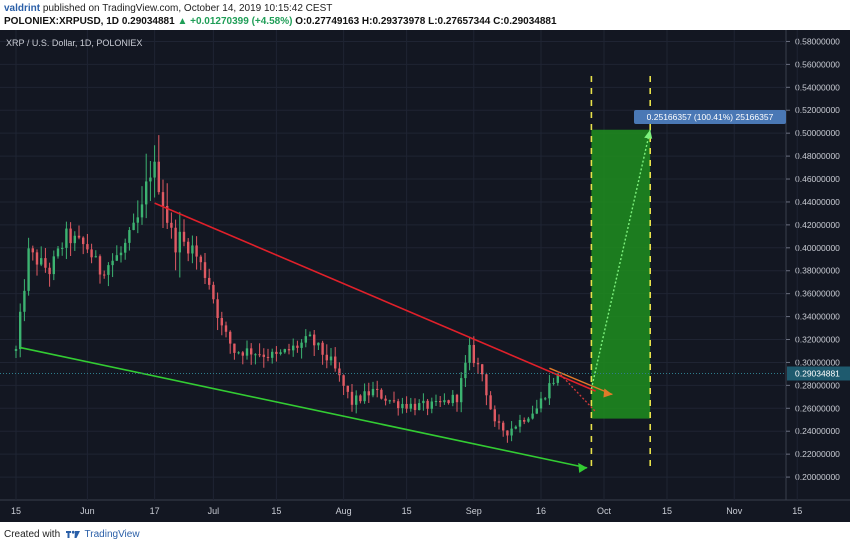 This screenshot has width=850, height=547. Describe the element at coordinates (817, 41) in the screenshot. I see `y-tick-label: 0.58000000` at that location.